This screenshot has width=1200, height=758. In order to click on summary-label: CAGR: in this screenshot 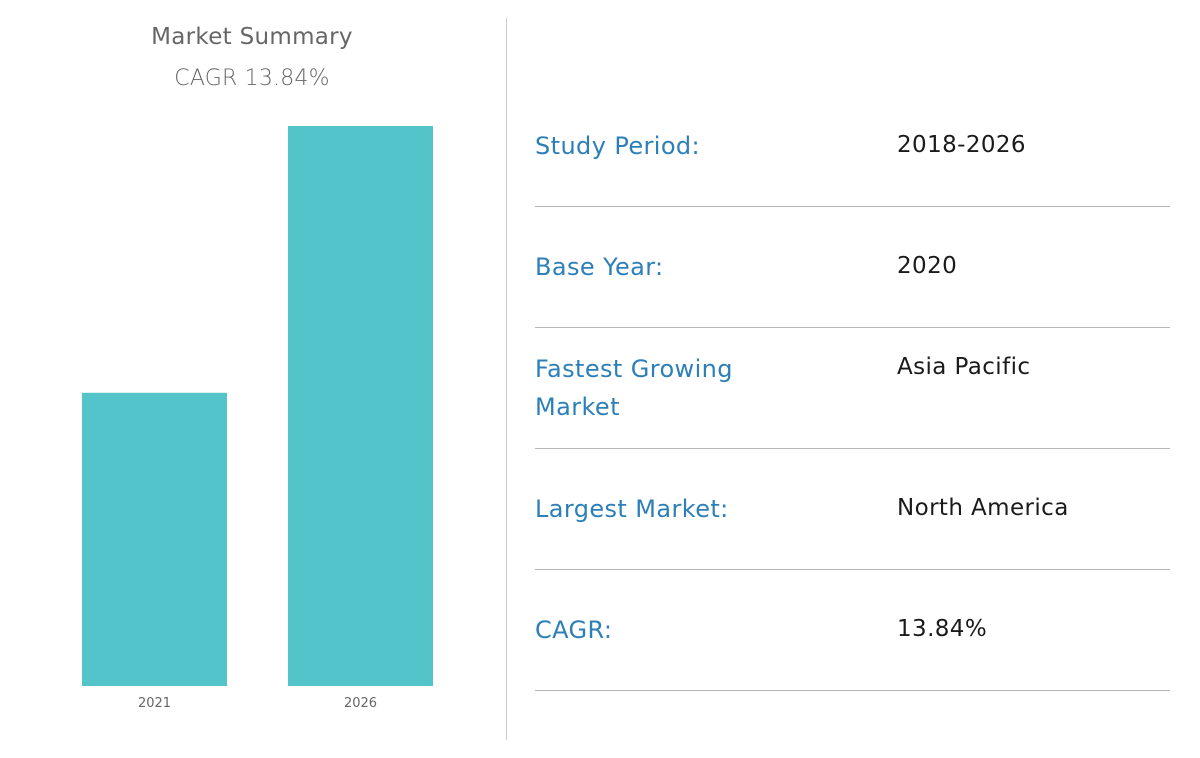, I will do `click(574, 630)`.